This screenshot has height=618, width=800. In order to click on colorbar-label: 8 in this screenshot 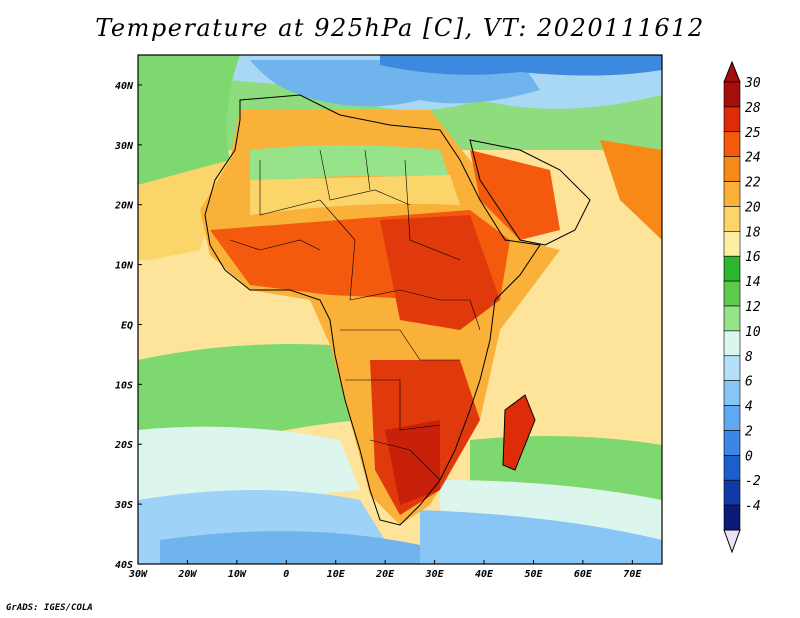, I will do `click(749, 357)`.